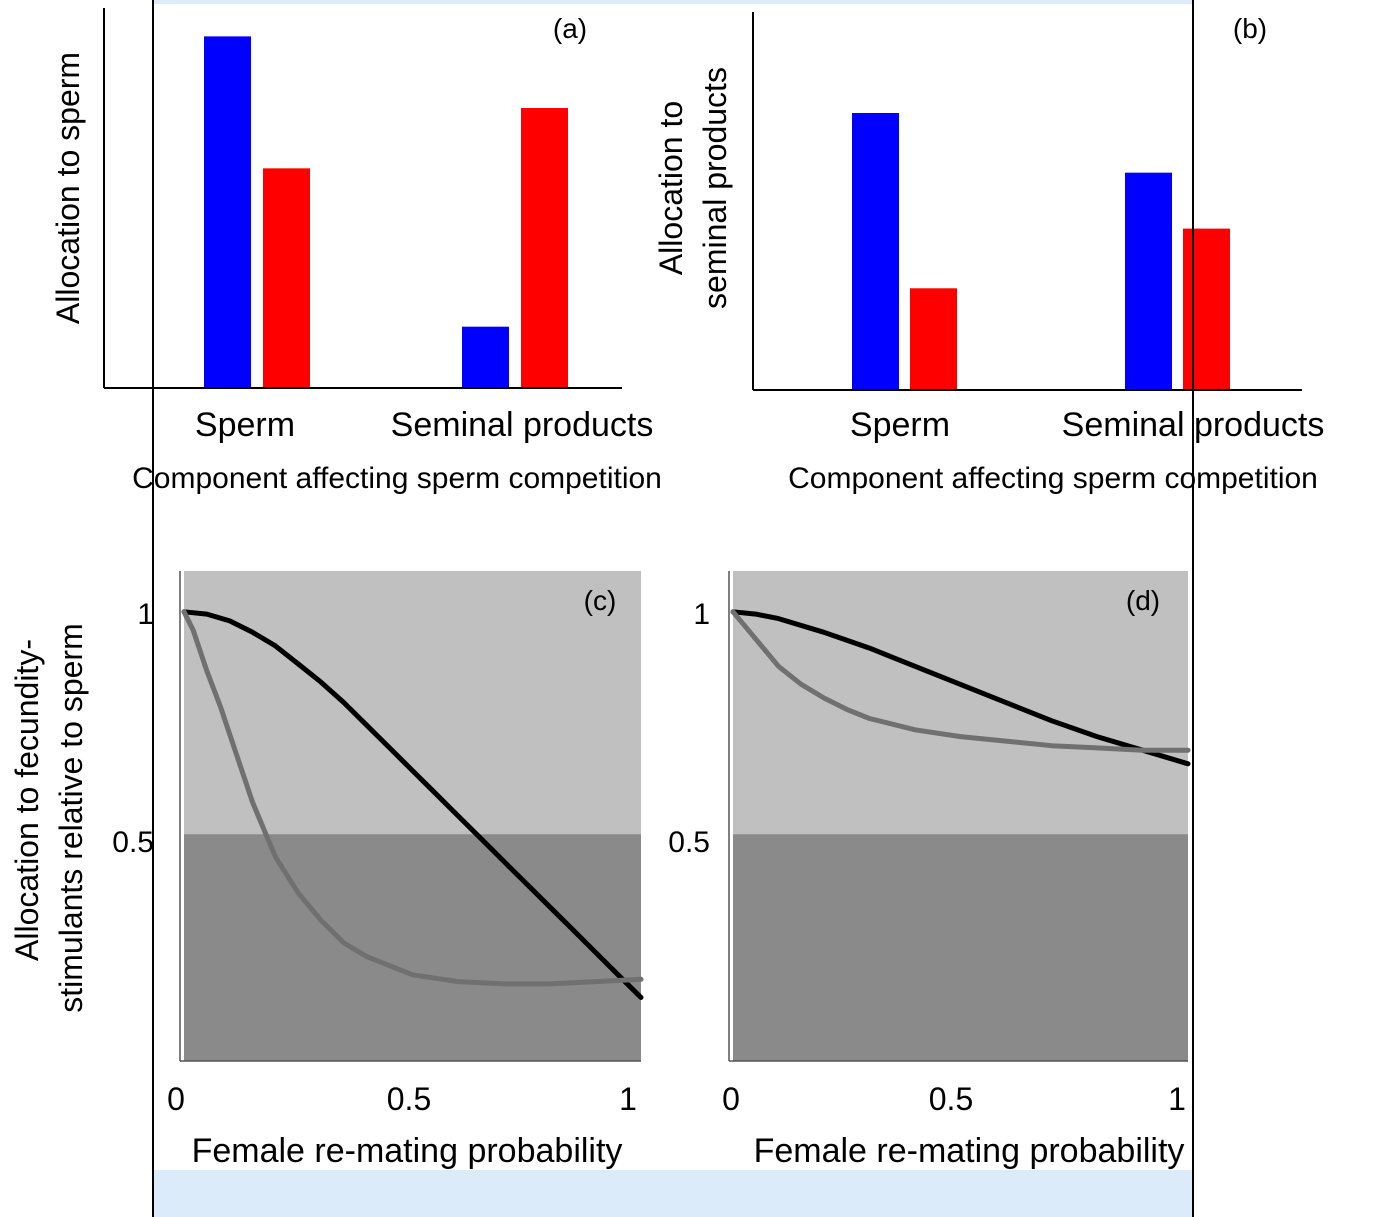  What do you see at coordinates (570, 28) in the screenshot?
I see `panel-a-letter: (a)` at bounding box center [570, 28].